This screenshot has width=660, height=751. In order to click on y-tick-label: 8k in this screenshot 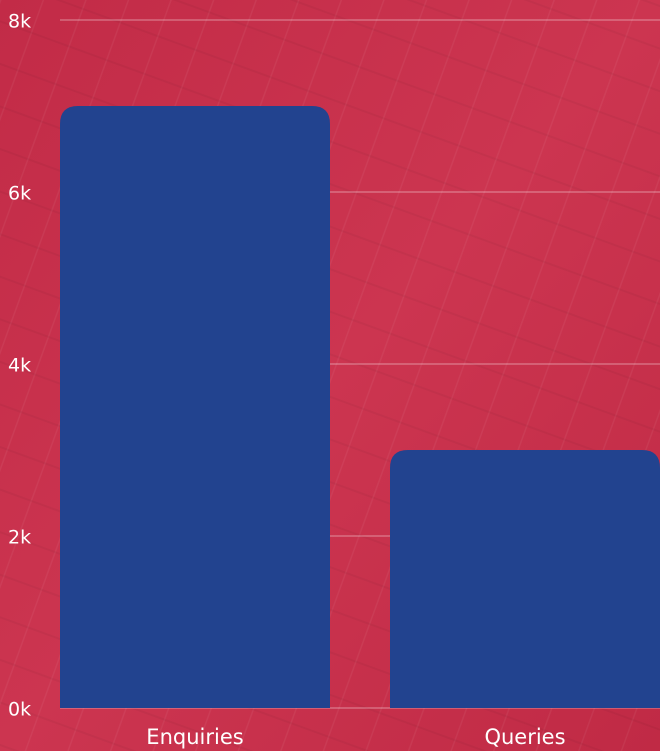, I will do `click(19, 22)`.